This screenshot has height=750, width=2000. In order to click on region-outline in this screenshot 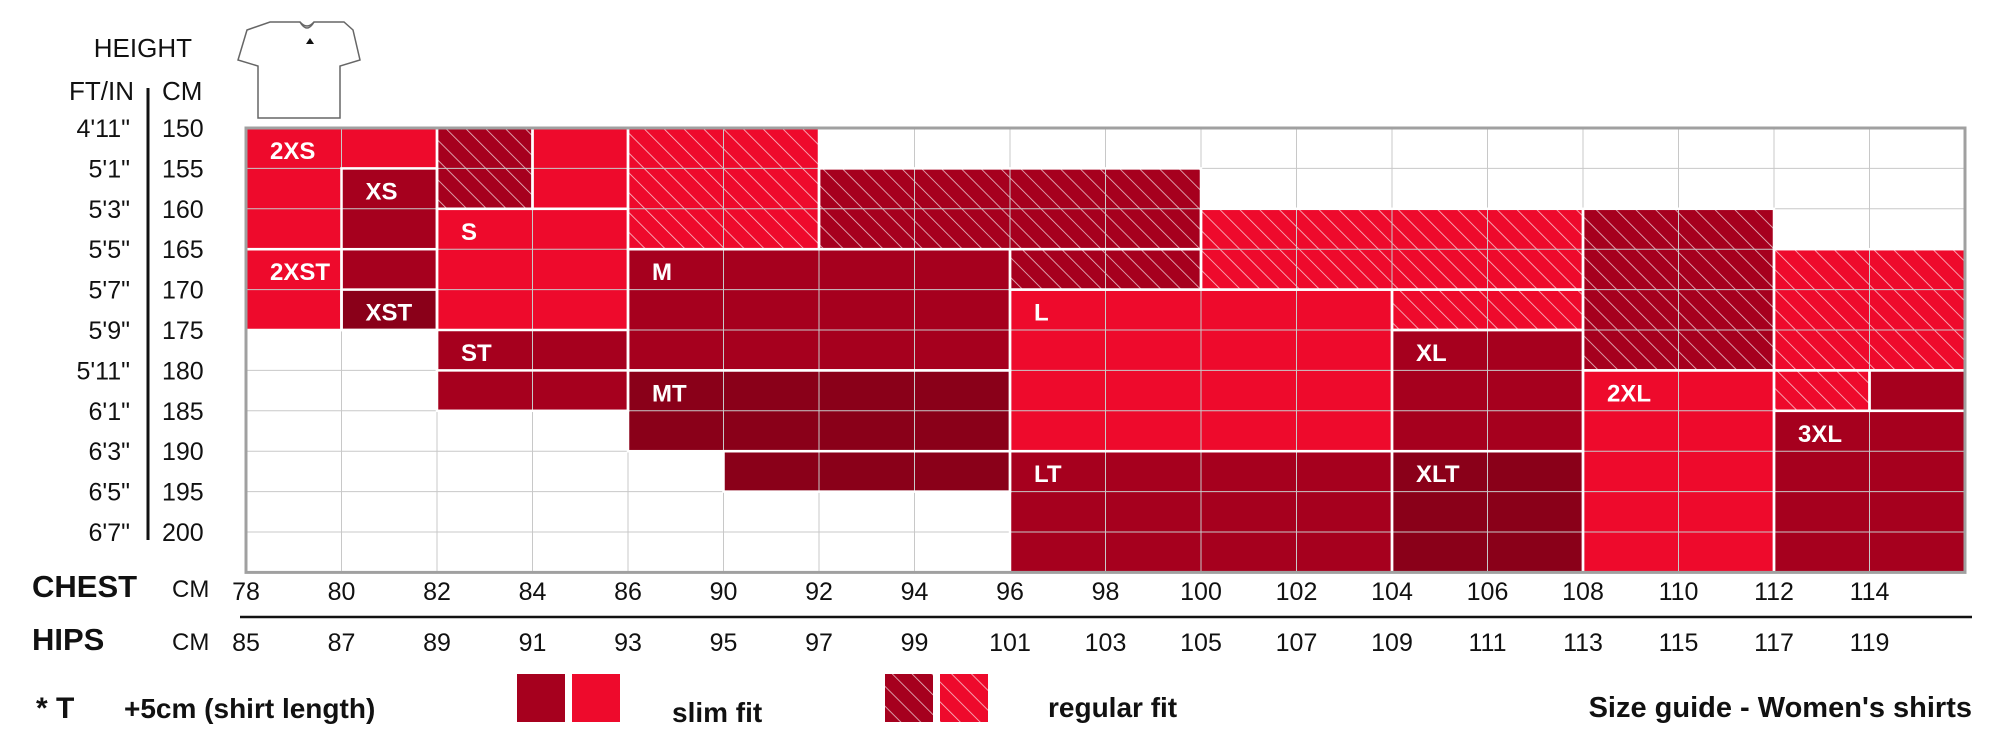, I will do `click(1821, 391)`.